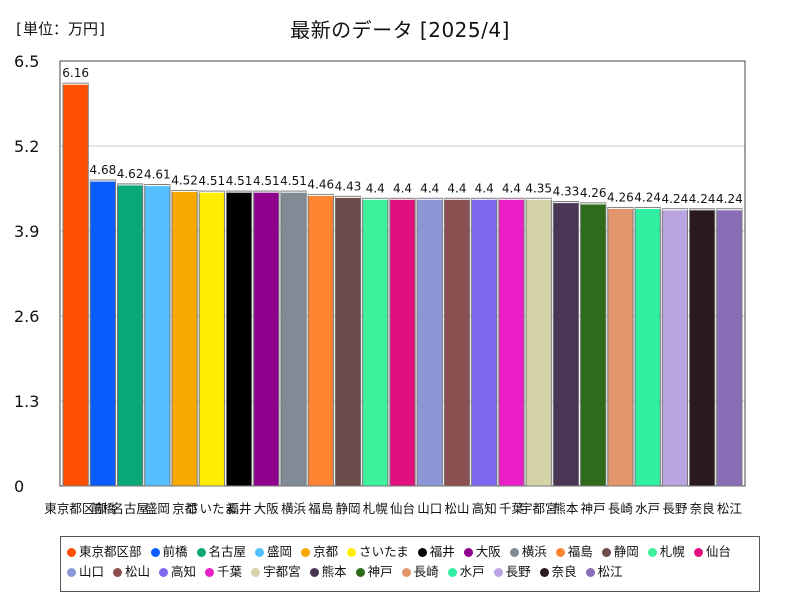  I want to click on legend-entry: 山口, so click(85, 572).